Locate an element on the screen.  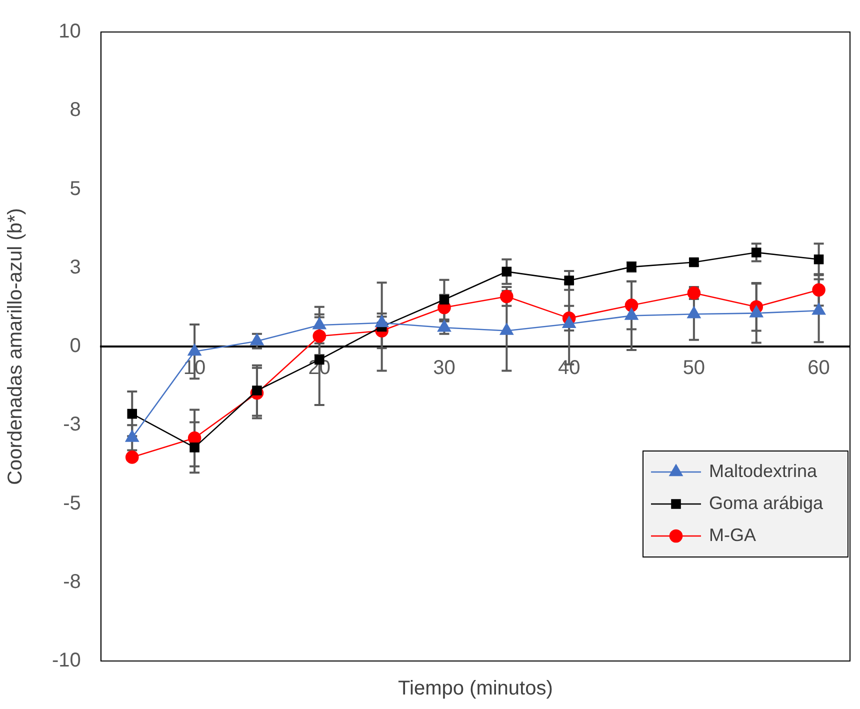
x-tick-label: 60 is located at coordinates (819, 368).